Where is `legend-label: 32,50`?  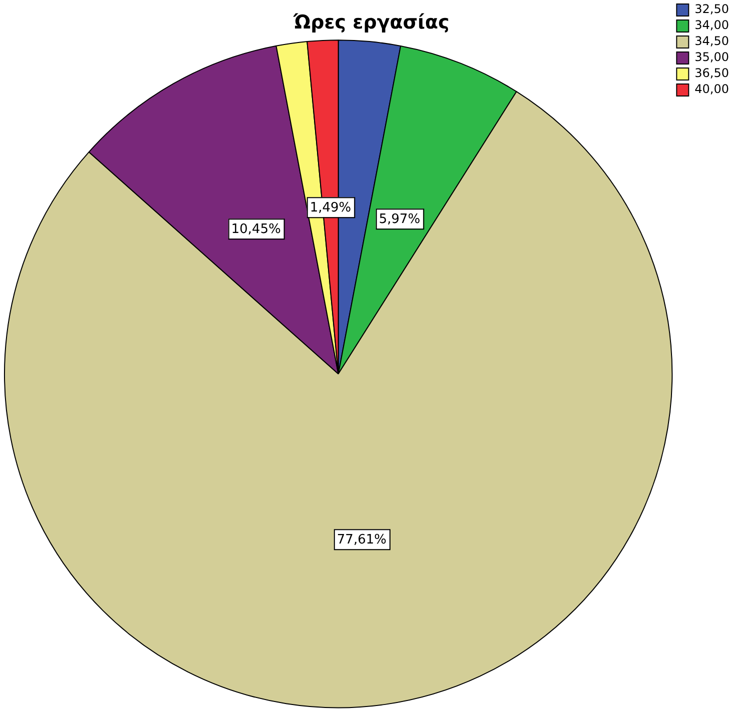 legend-label: 32,50 is located at coordinates (712, 9).